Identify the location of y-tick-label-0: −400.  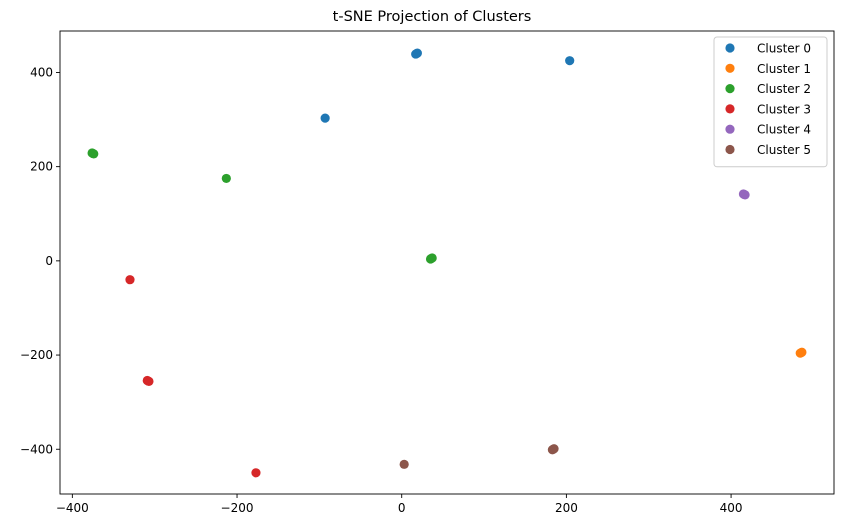
(36, 449).